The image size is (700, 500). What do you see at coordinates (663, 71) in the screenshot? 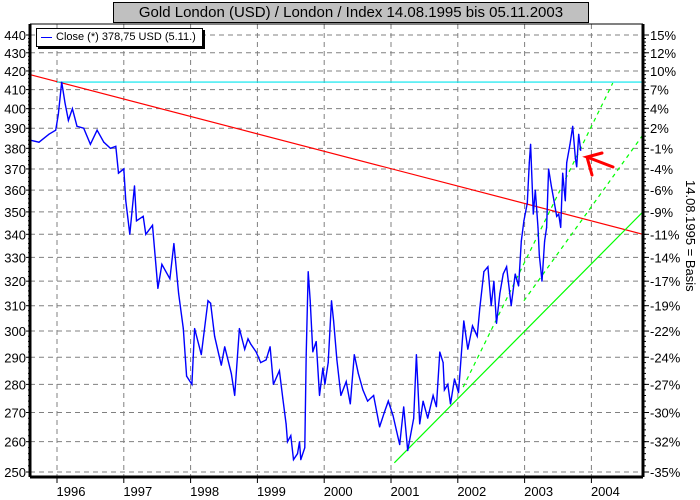
I see `y2-tick-label: 10%` at bounding box center [663, 71].